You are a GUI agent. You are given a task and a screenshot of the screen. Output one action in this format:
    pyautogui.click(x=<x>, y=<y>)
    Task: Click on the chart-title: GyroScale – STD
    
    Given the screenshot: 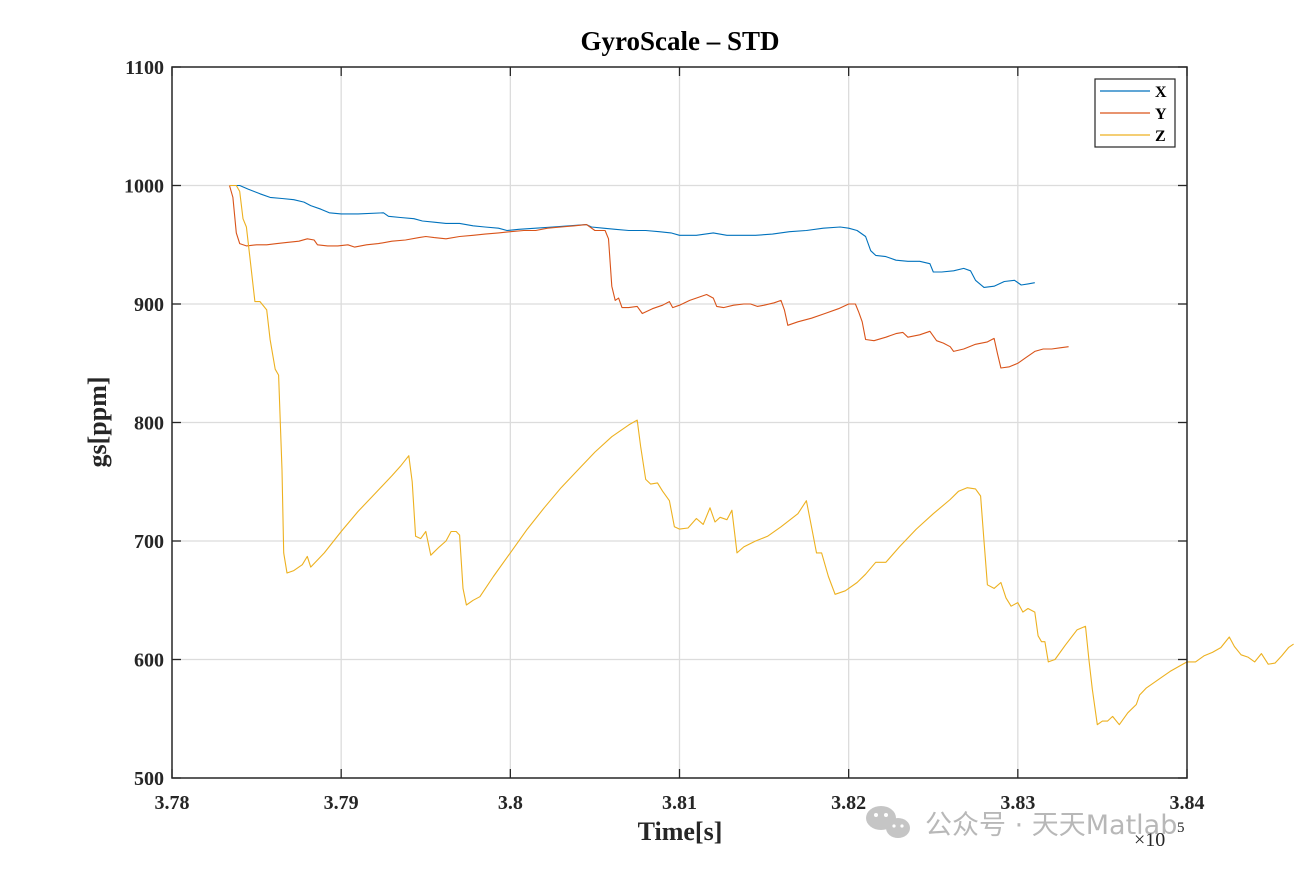 What is the action you would take?
    pyautogui.click(x=679, y=41)
    